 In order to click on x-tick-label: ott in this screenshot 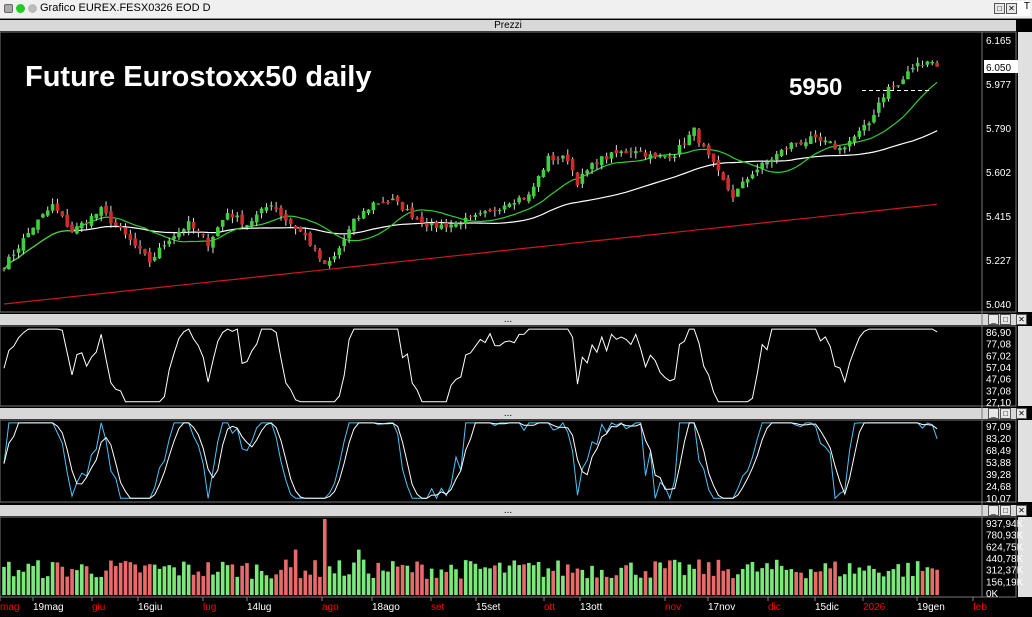, I will do `click(549, 607)`.